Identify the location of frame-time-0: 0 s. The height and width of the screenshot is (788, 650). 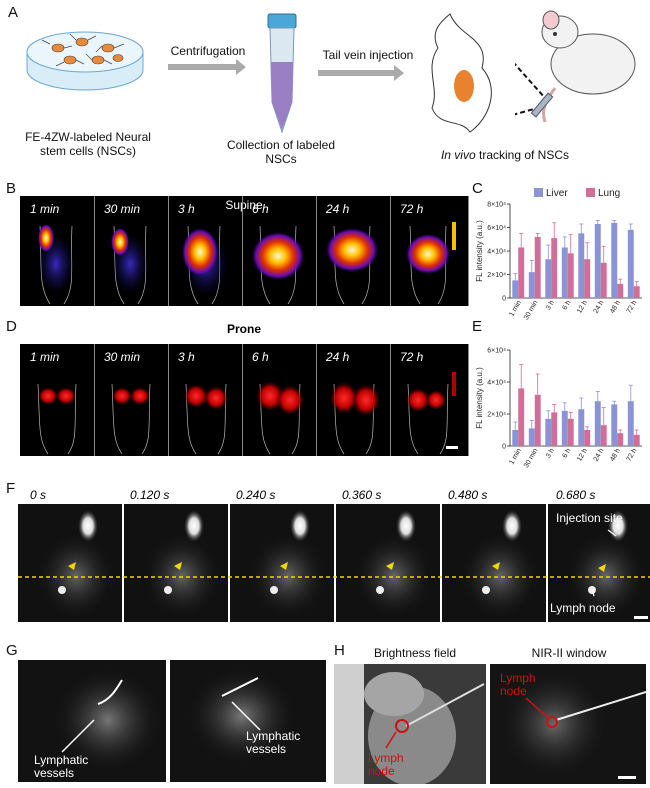
(38, 495).